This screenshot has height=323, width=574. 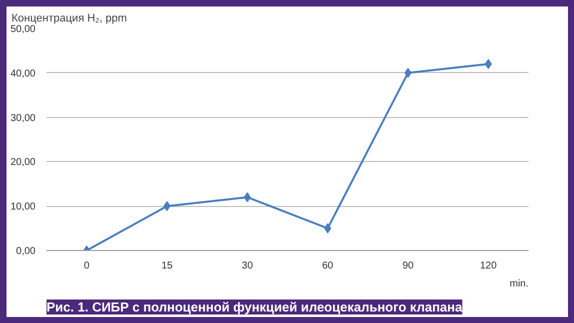 What do you see at coordinates (408, 266) in the screenshot?
I see `x-tick-label: 90` at bounding box center [408, 266].